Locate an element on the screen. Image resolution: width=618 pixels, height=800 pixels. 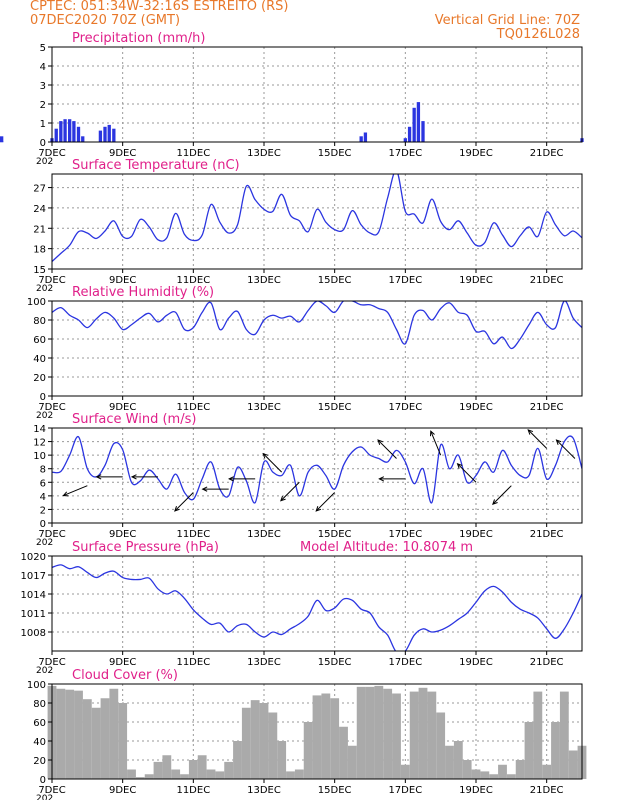
series-line is located at coordinates (317, 218).